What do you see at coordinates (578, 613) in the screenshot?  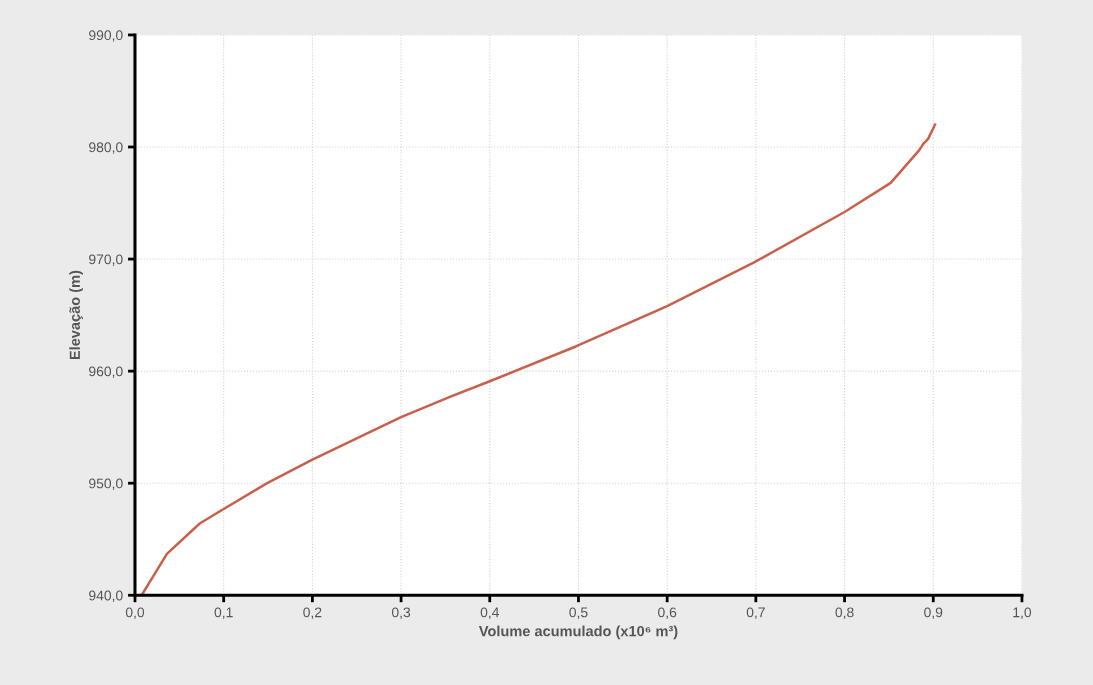 I see `x-tick-label: 0,5` at bounding box center [578, 613].